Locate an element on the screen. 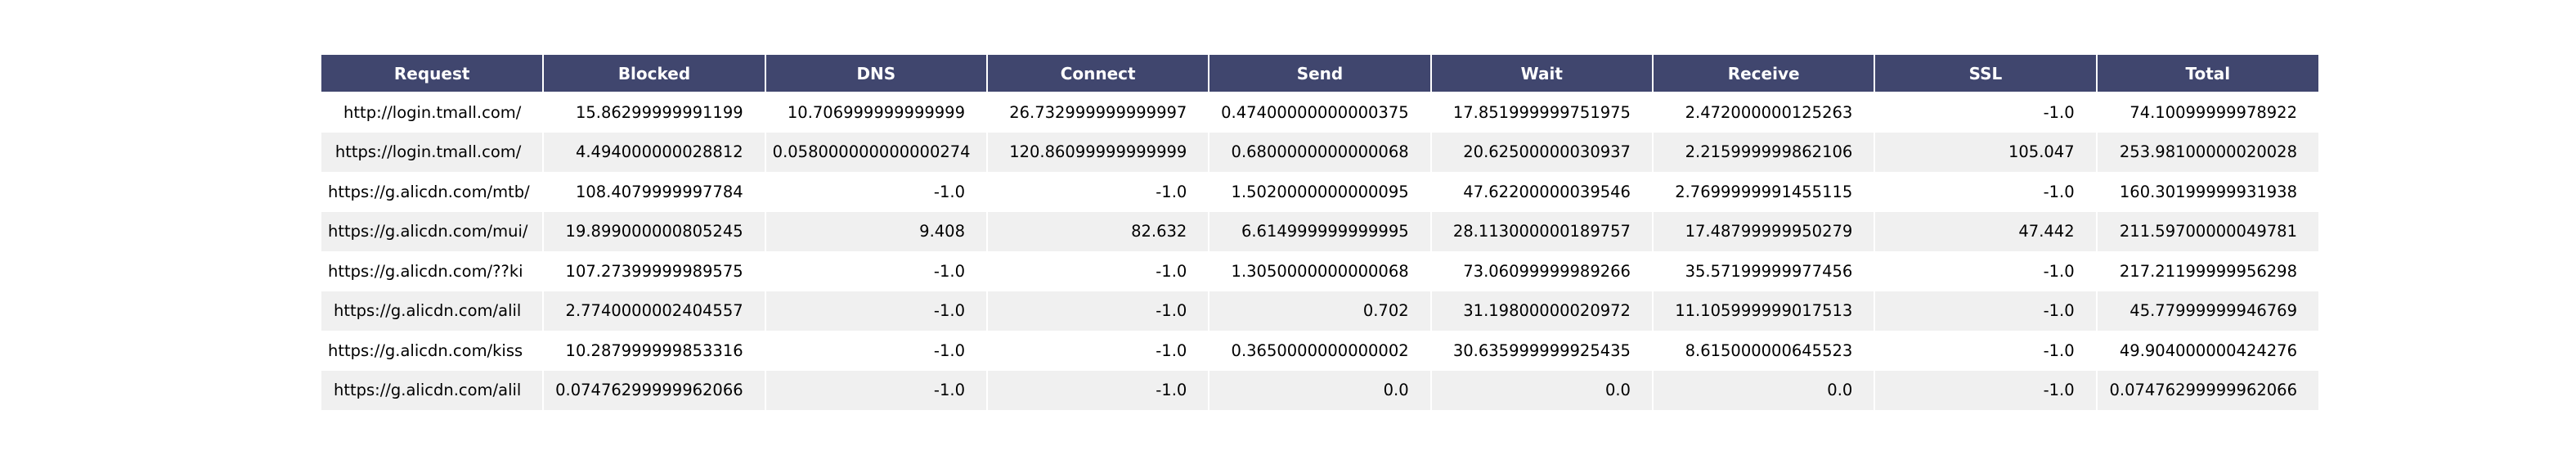 The height and width of the screenshot is (460, 2576). request-url-cell: https://g.alicdn.com/mui/ is located at coordinates (433, 231).